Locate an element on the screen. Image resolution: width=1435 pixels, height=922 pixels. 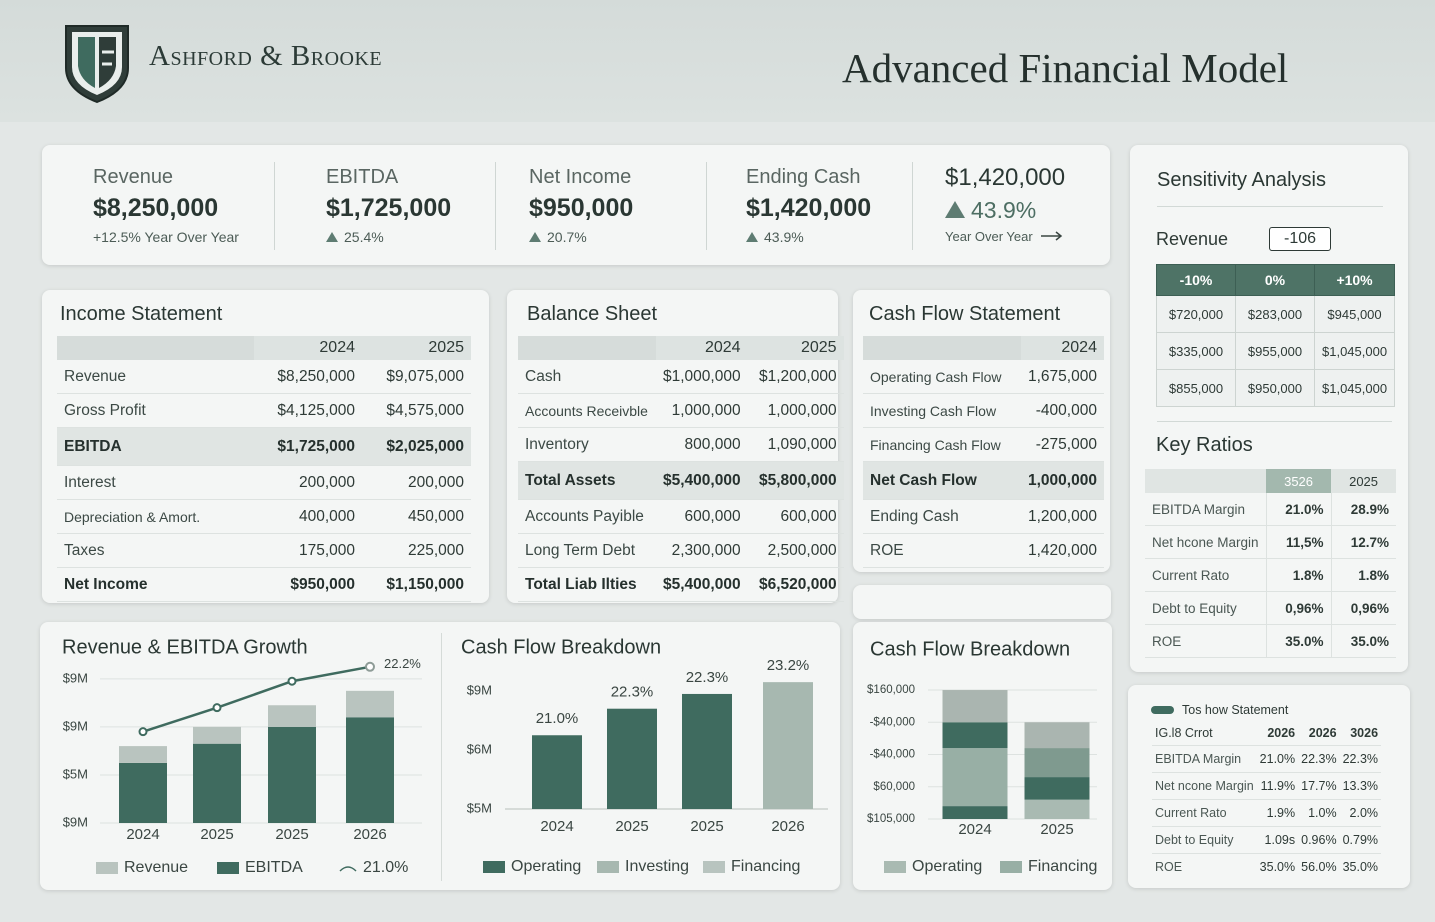
trend-point is located at coordinates (217, 708).